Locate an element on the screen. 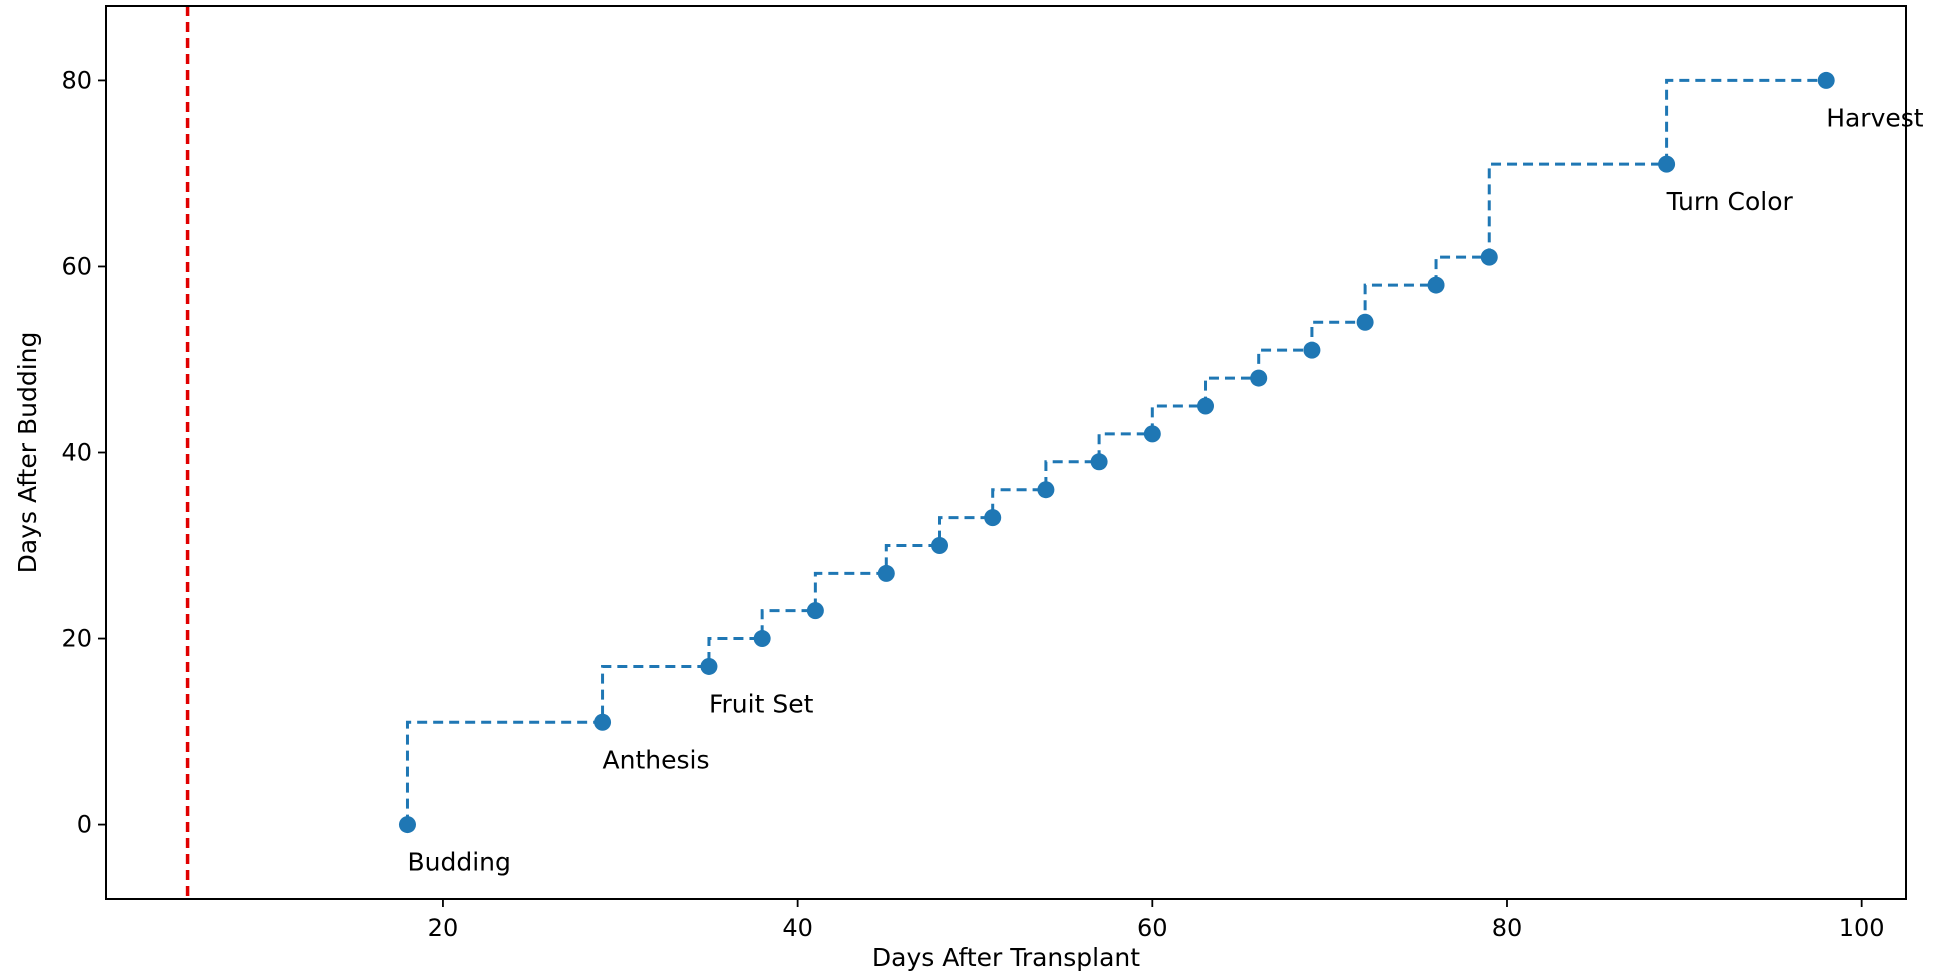 The height and width of the screenshot is (976, 1939). annotation-label: Anthesis is located at coordinates (656, 759).